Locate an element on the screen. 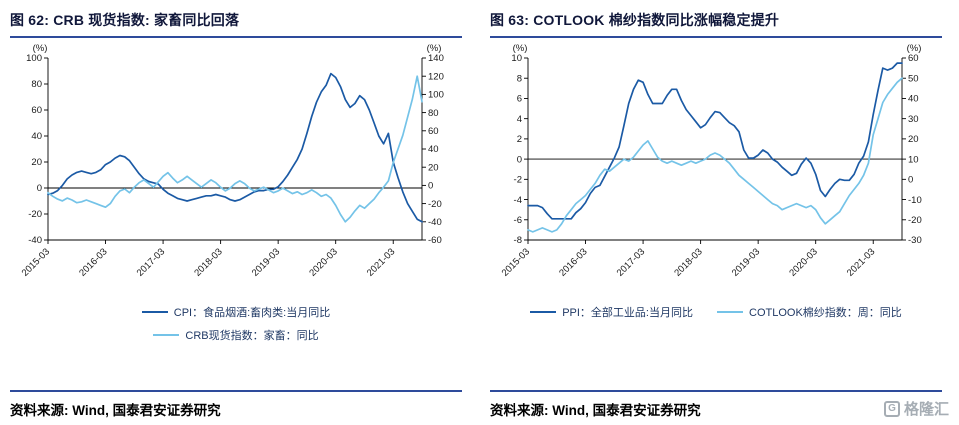 Image resolution: width=959 pixels, height=425 pixels. right-axis-tick-label: -30 is located at coordinates (915, 240).